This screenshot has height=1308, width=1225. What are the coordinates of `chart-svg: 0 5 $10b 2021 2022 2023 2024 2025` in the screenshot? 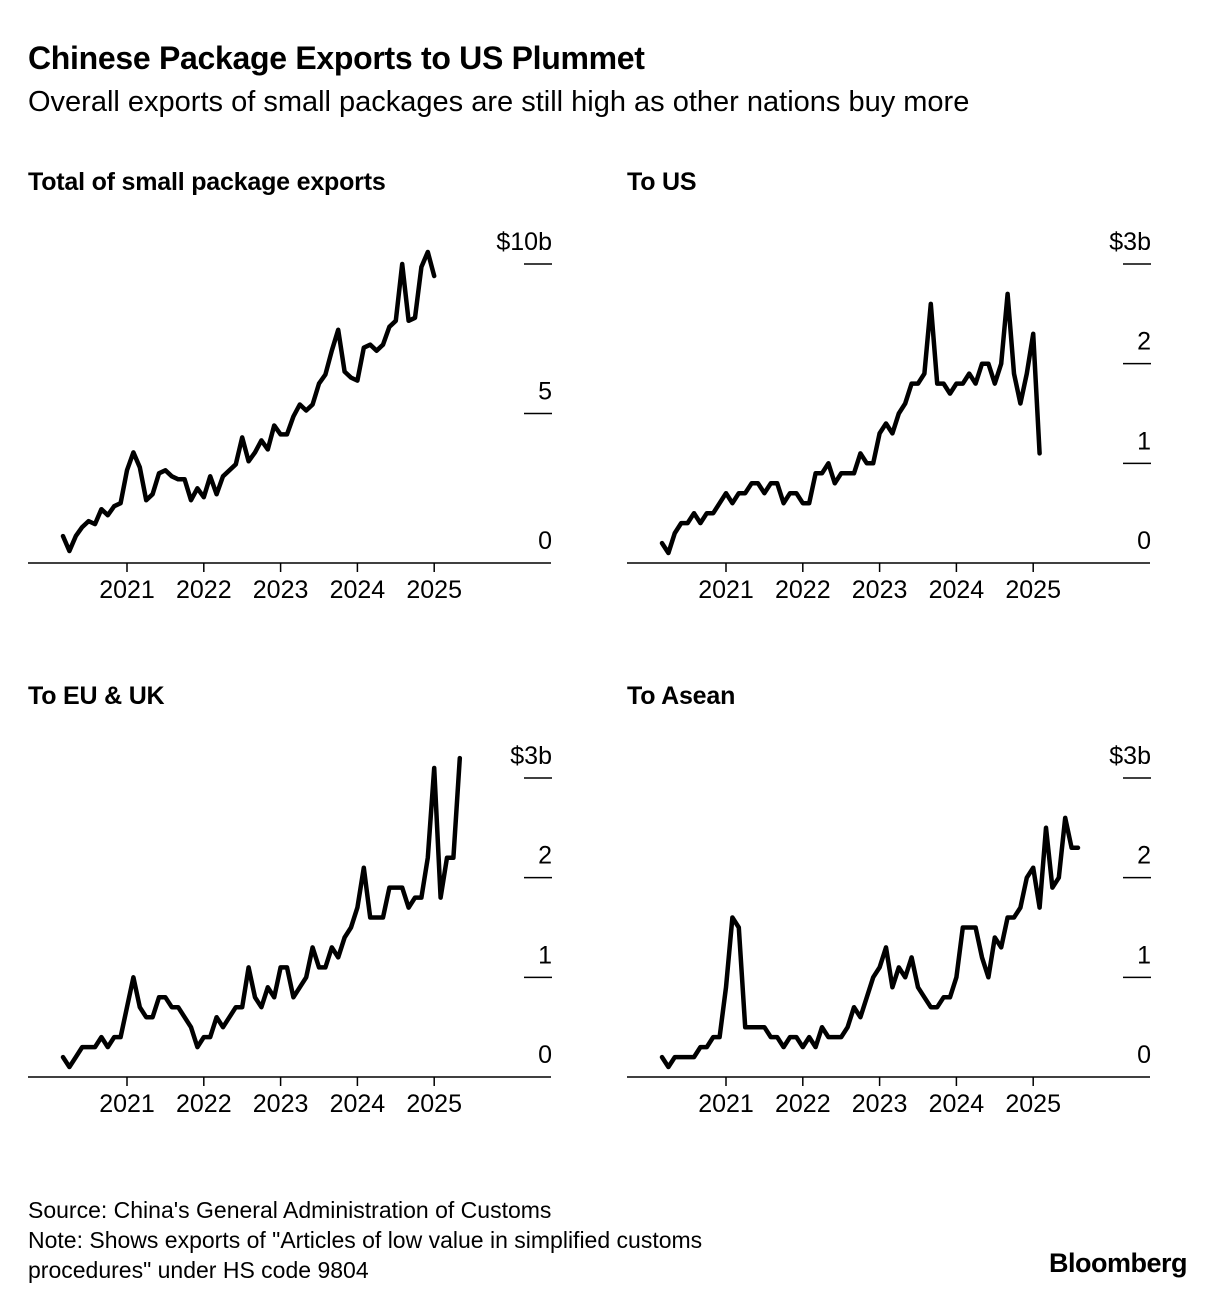 It's located at (290, 416).